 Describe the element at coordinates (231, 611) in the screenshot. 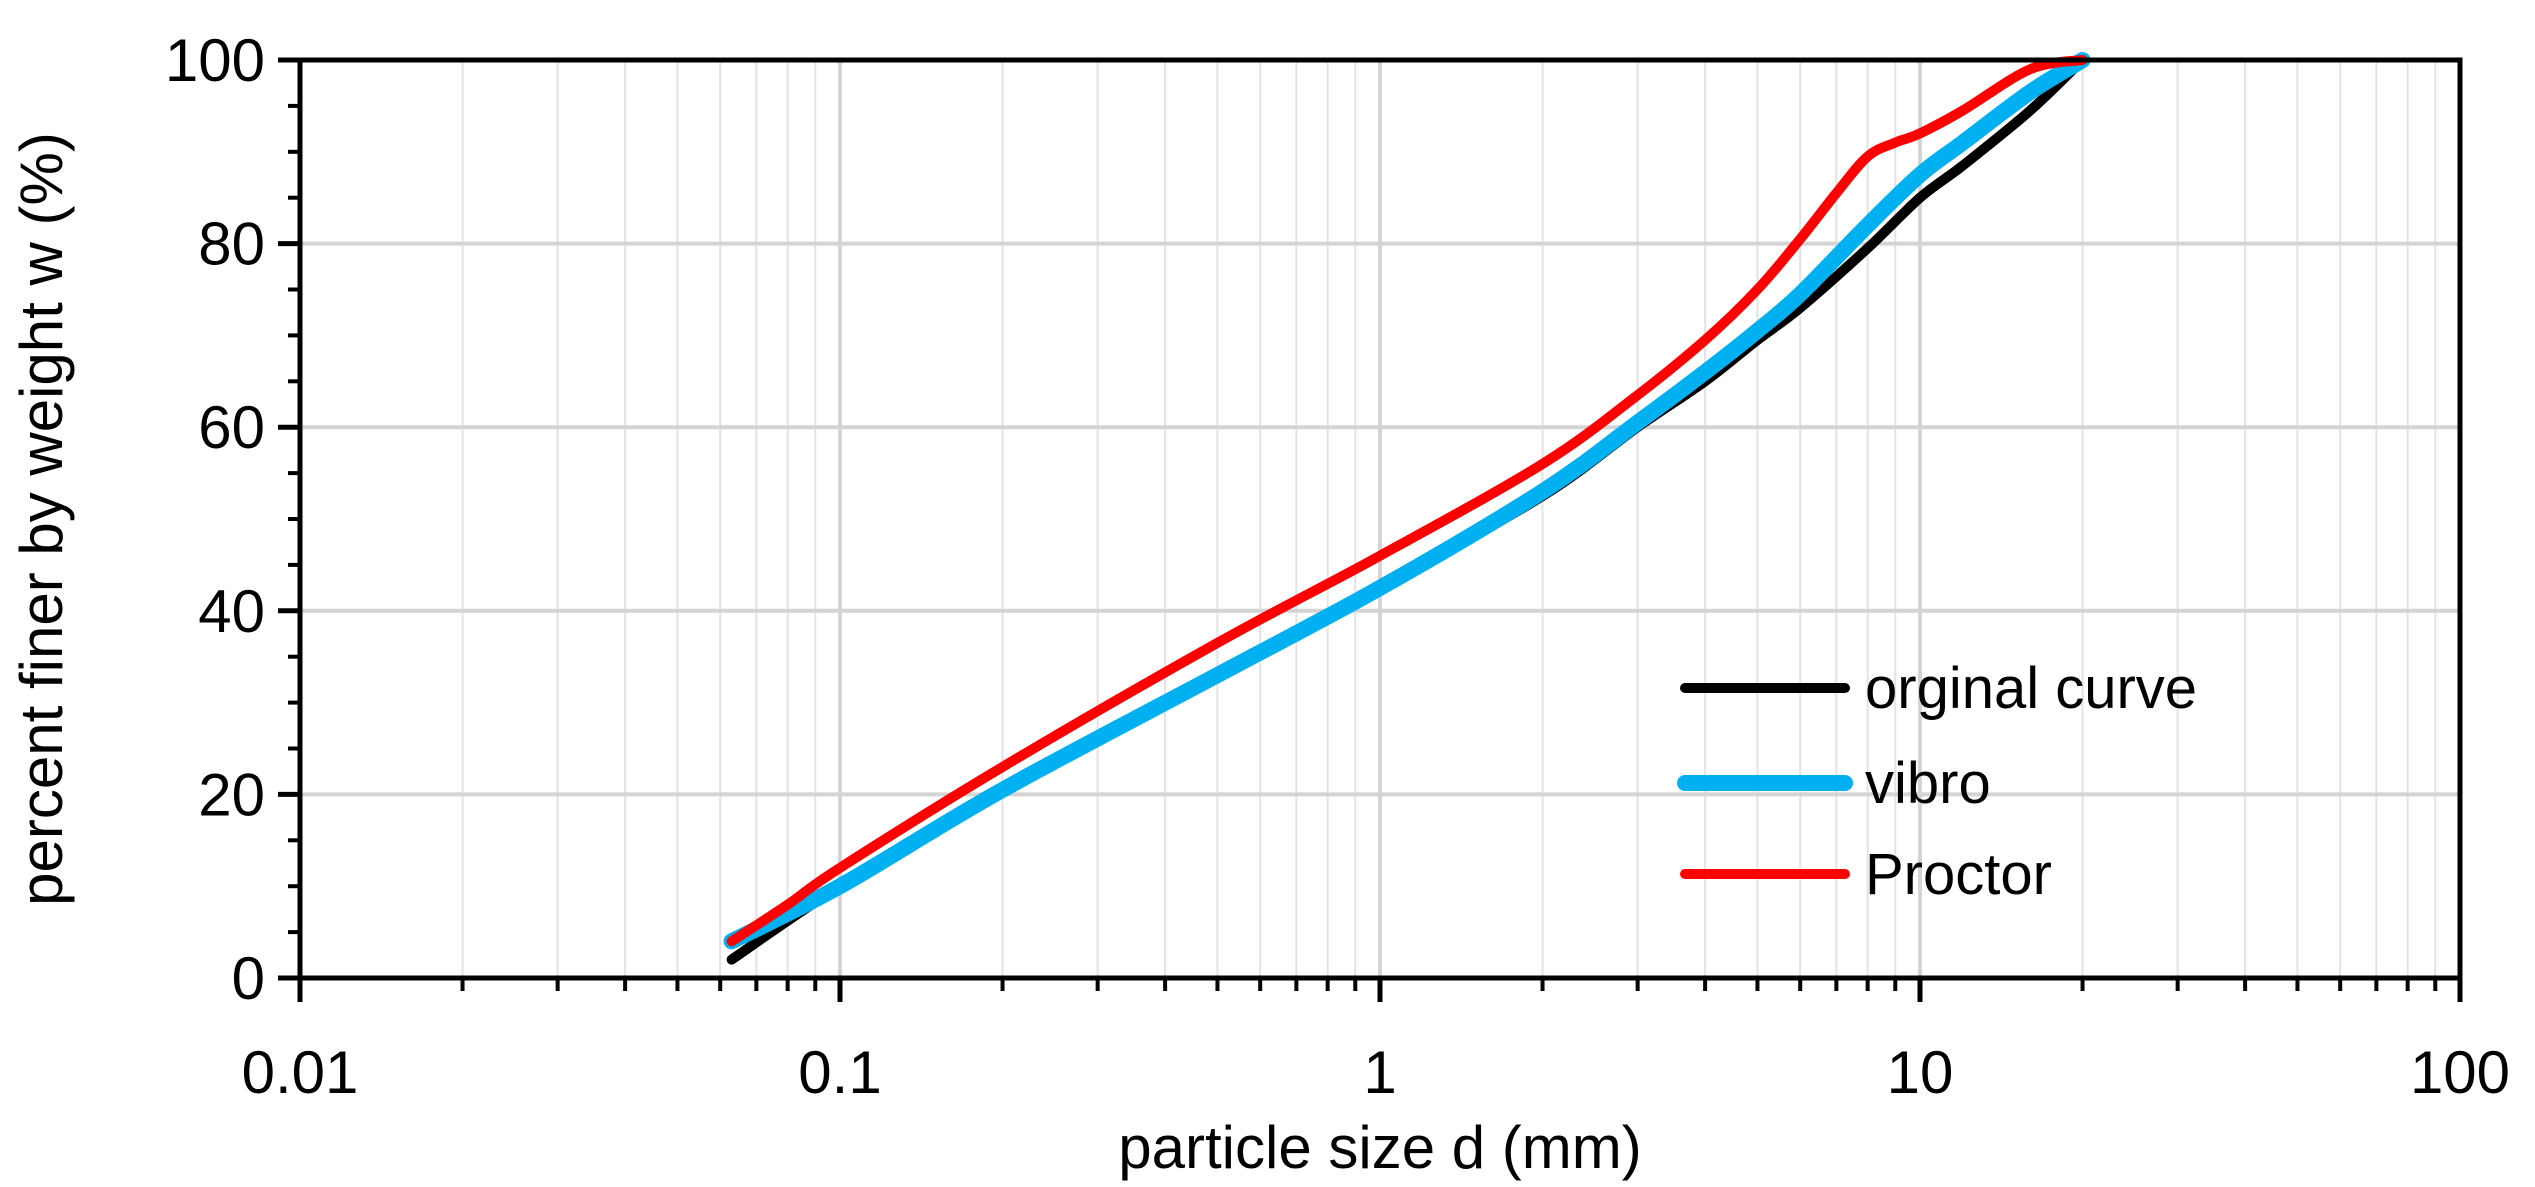

I see `y-tick-label: 40` at that location.